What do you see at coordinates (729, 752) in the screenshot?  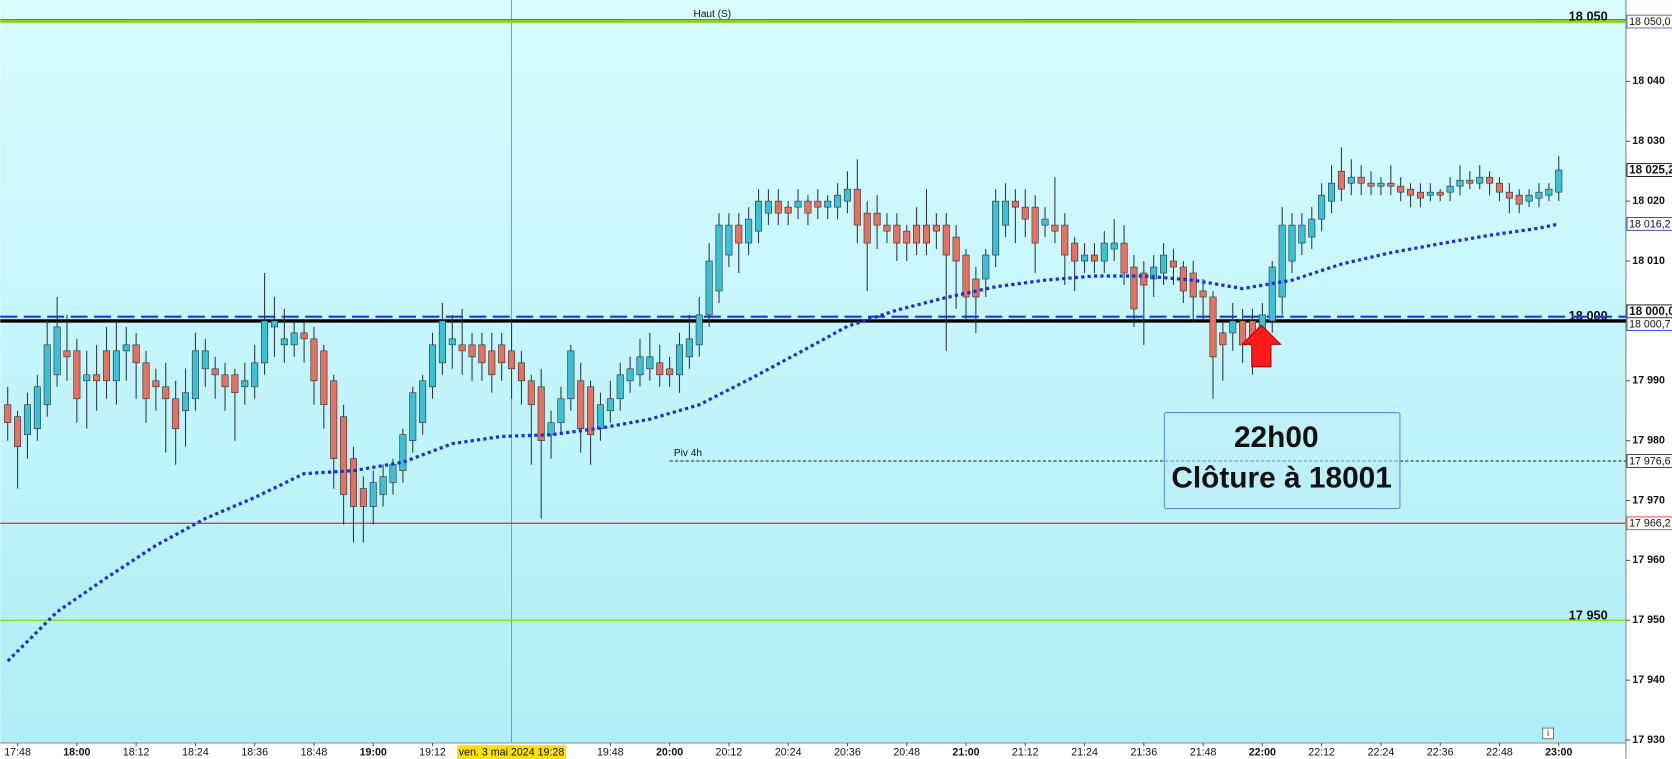 I see `x-tick-label: 20:12` at bounding box center [729, 752].